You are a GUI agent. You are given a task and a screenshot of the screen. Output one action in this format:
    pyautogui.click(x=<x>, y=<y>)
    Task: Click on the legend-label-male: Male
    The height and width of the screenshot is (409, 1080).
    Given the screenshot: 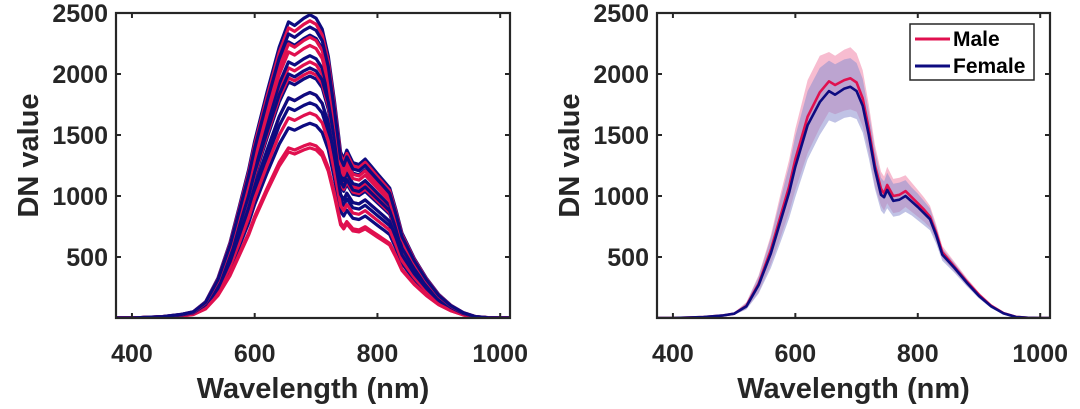 What is the action you would take?
    pyautogui.click(x=976, y=39)
    